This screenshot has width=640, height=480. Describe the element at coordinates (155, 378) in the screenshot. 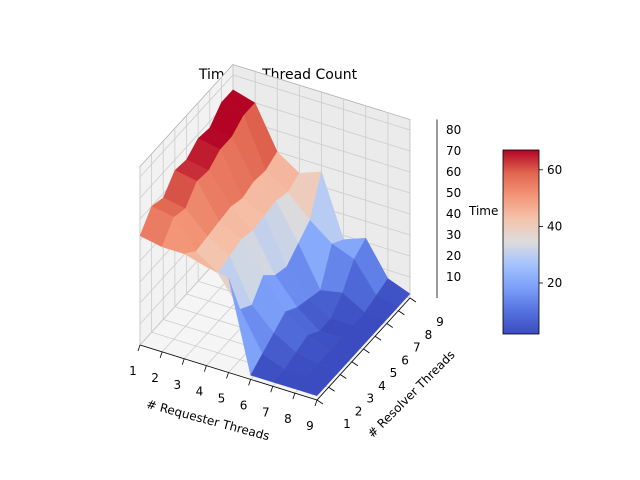

I see `x-tick-label: 2` at that location.